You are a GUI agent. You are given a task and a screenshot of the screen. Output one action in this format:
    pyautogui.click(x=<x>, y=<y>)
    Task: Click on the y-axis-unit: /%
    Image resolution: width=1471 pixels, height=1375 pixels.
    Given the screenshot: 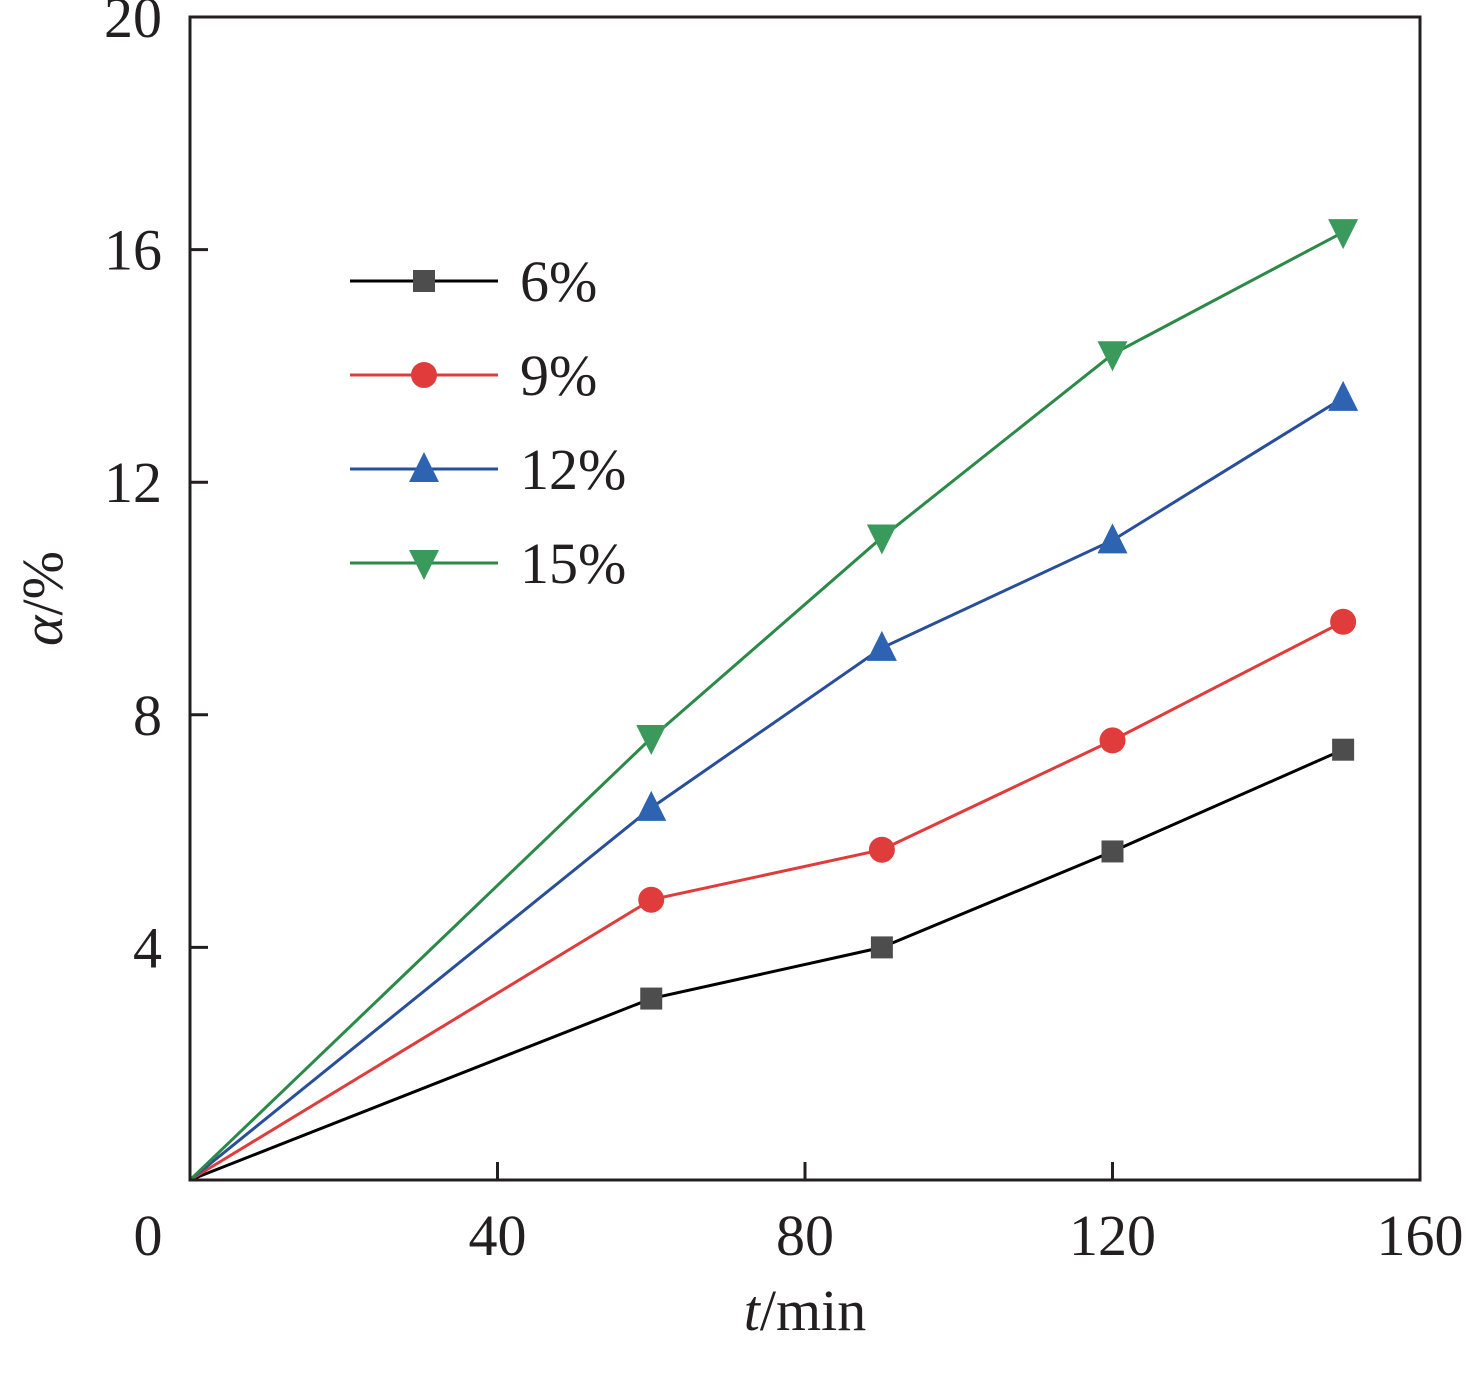 What is the action you would take?
    pyautogui.click(x=42, y=583)
    